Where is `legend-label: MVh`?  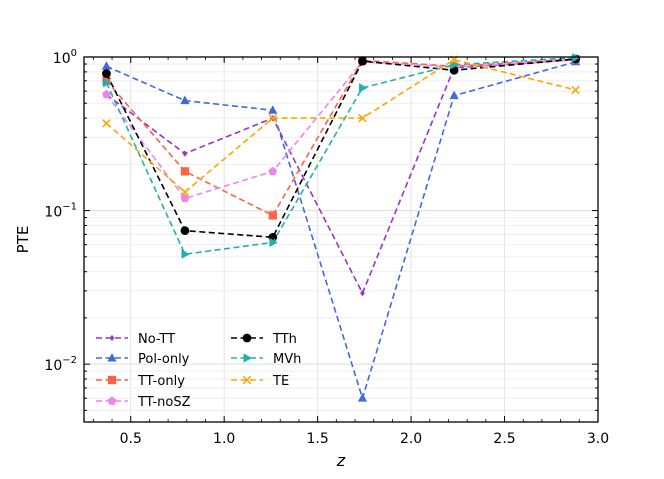 legend-label: MVh is located at coordinates (287, 359).